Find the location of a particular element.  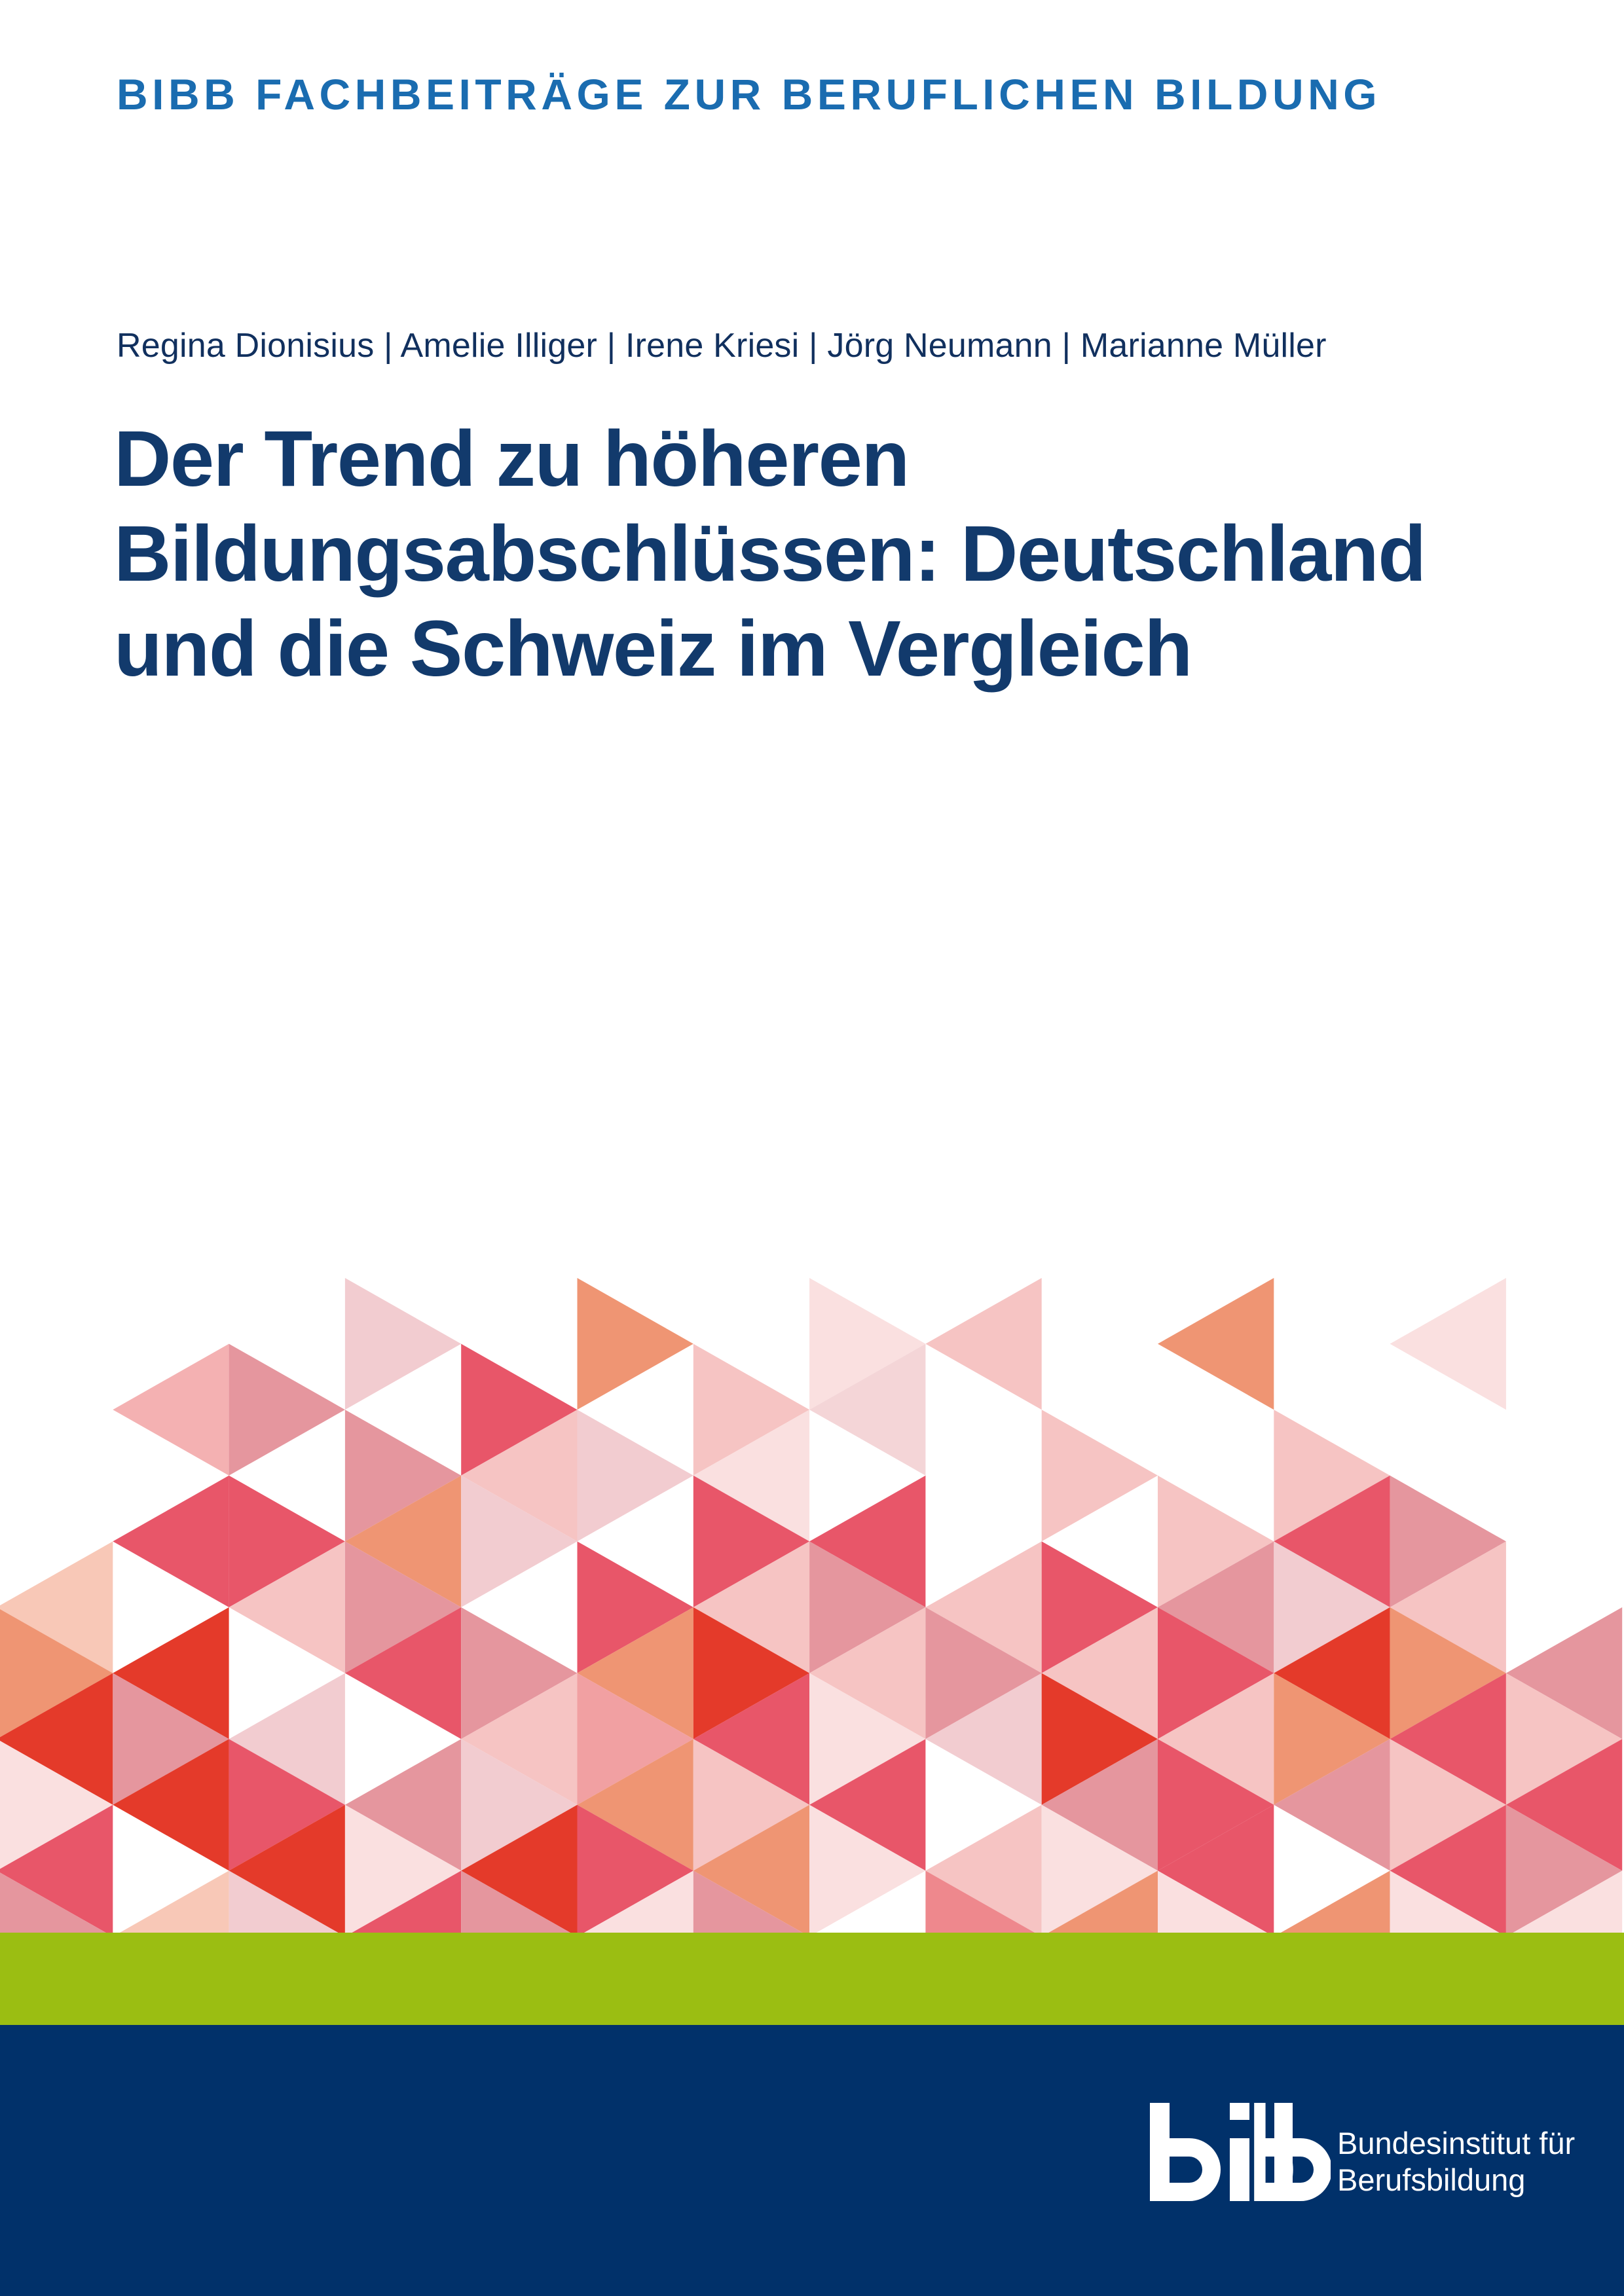

publisher-name-line2: Berufsbildung is located at coordinates (1431, 2179).